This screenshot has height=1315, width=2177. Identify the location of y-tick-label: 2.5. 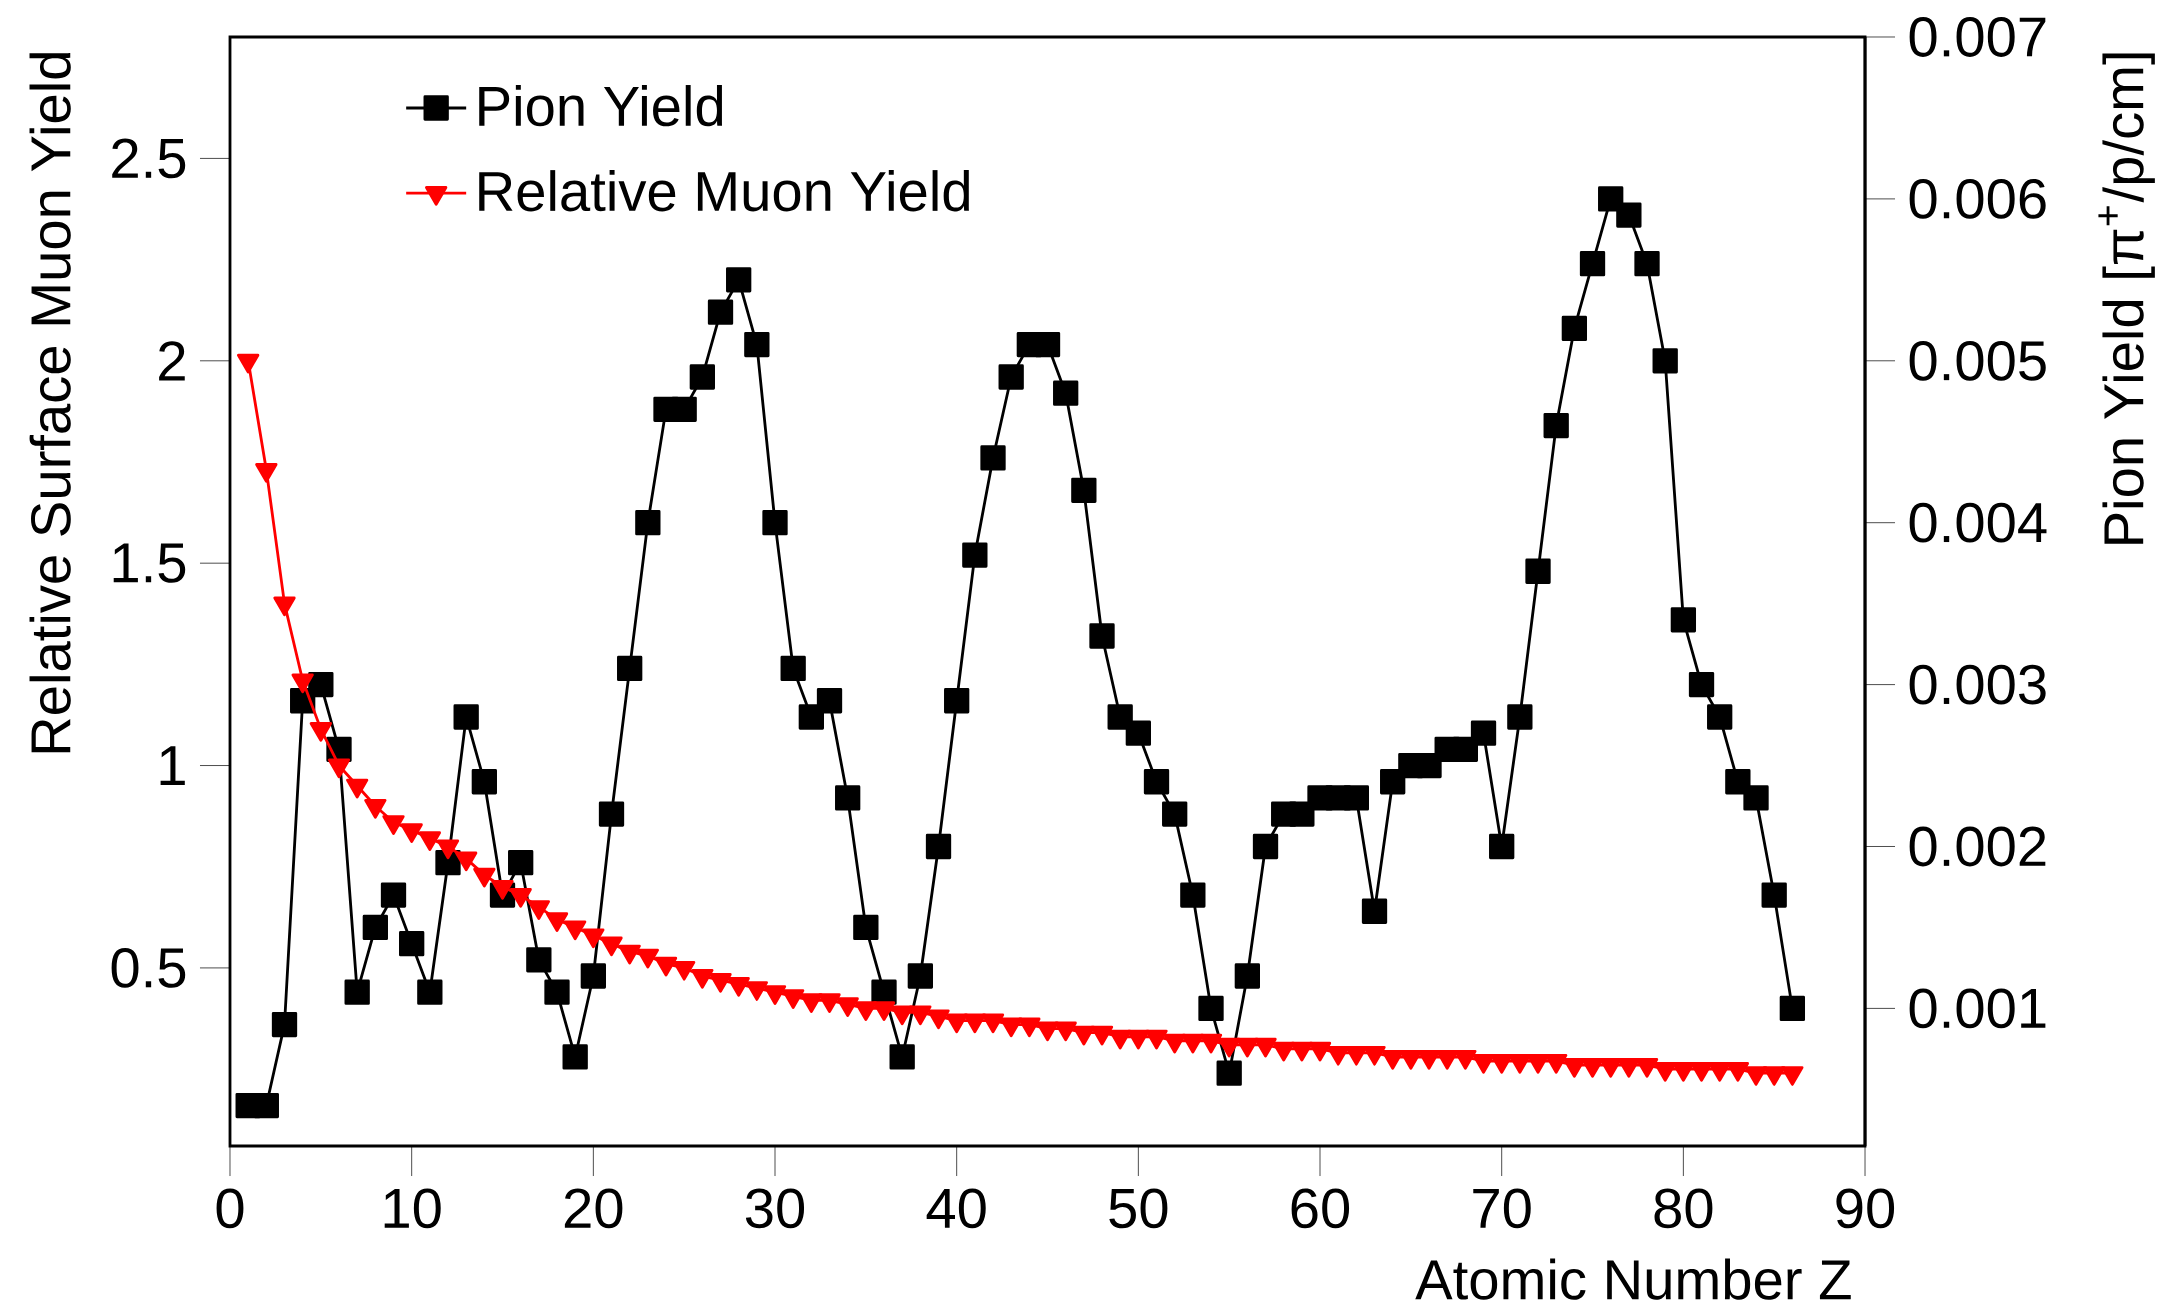
(149, 158).